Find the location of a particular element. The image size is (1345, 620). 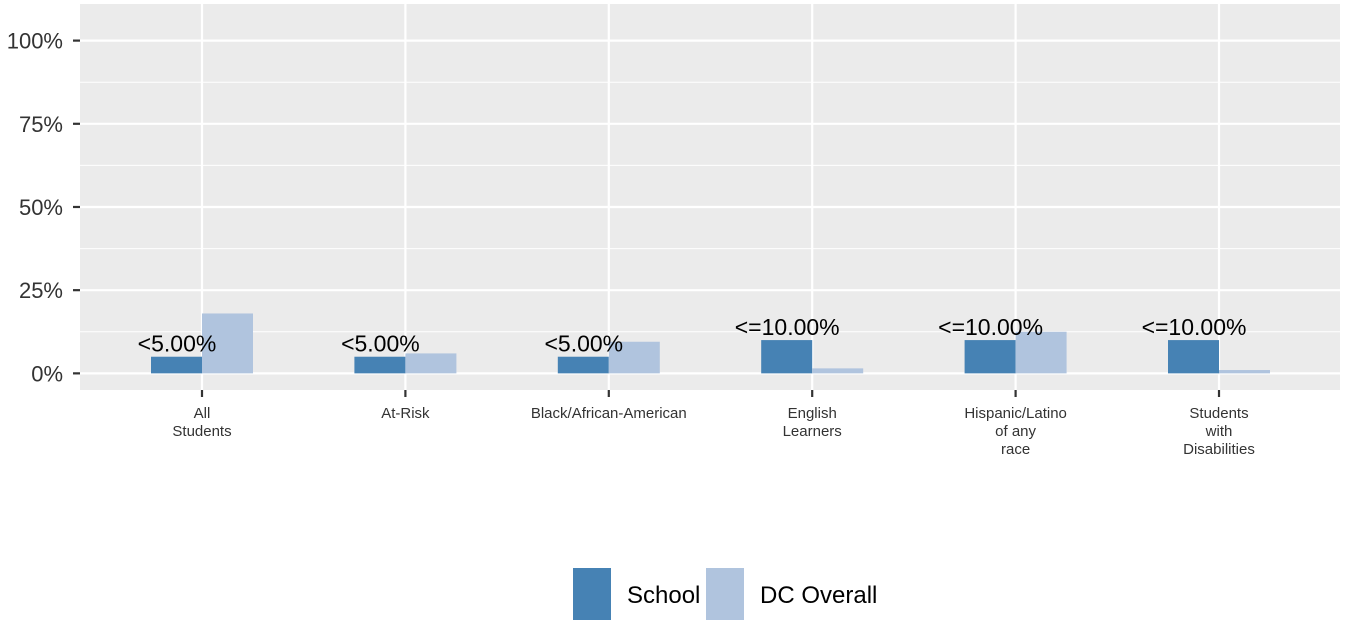

legend: School DC Overall is located at coordinates (725, 594).